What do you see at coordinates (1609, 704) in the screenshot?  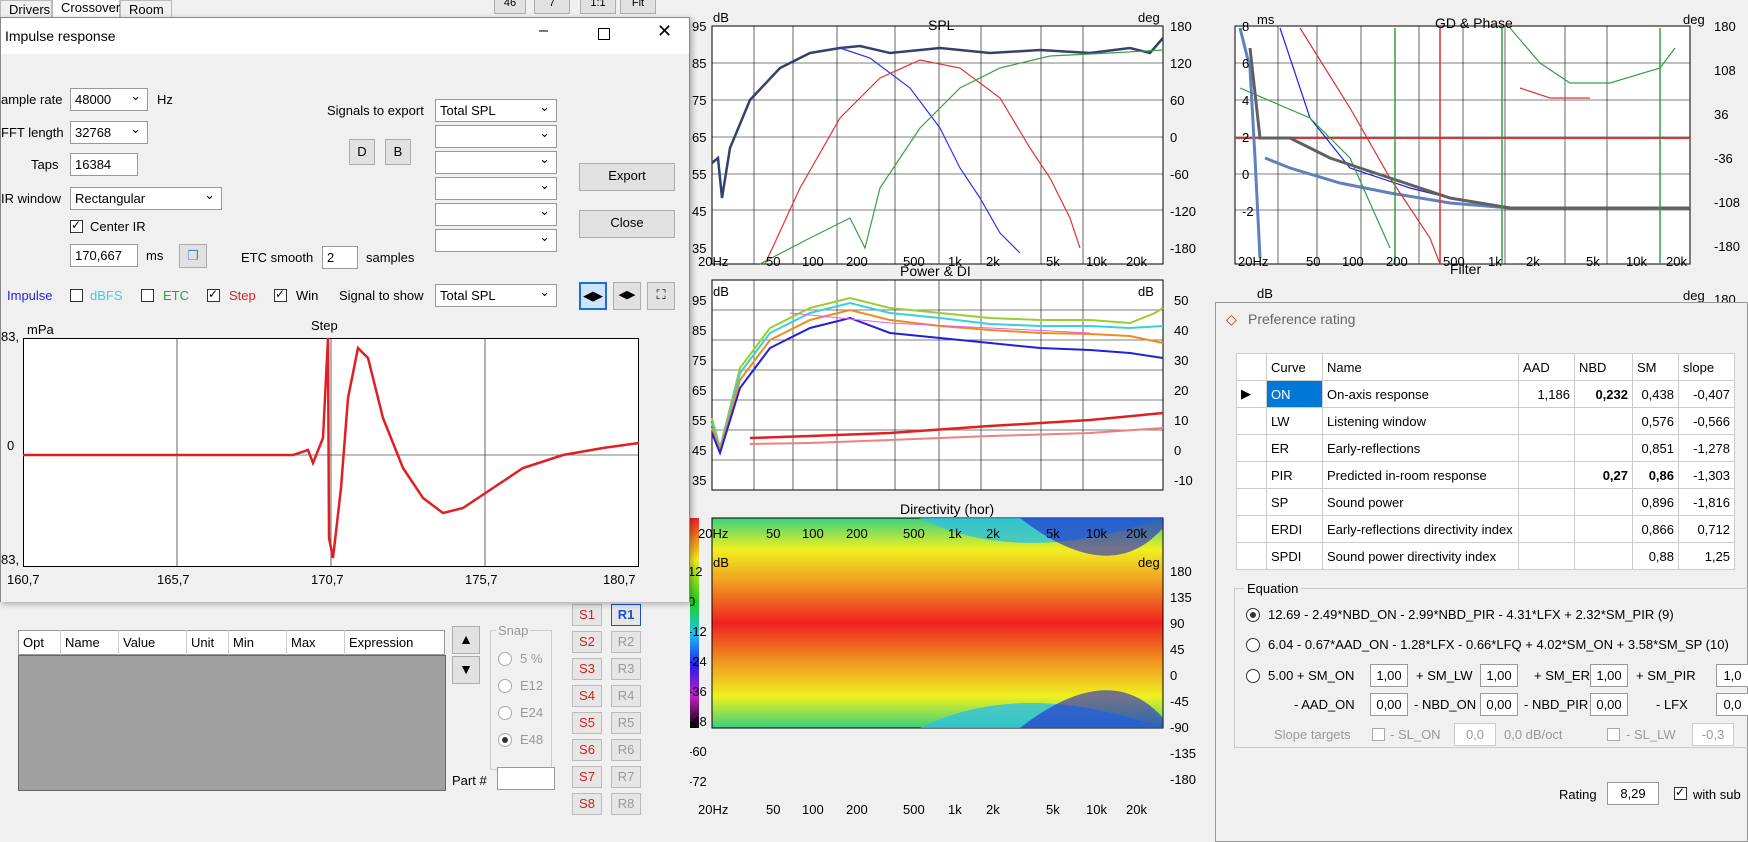 I see `nbd-pir-input: 0,00` at bounding box center [1609, 704].